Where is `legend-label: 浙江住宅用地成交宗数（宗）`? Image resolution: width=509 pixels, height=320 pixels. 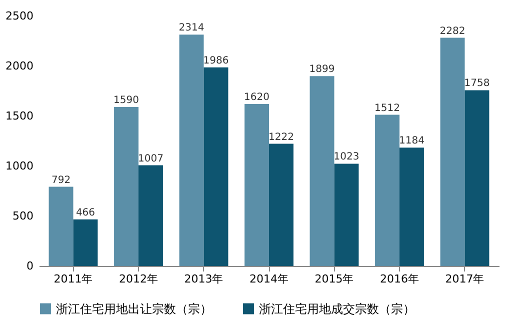 legend-label: 浙江住宅用地成交宗数（宗） is located at coordinates (337, 309).